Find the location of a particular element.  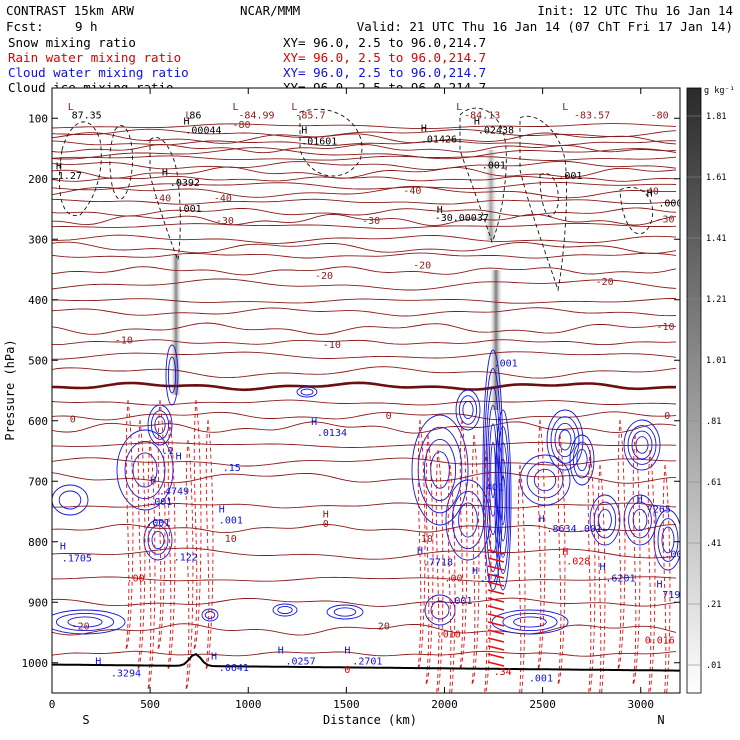

x-axis-left-end: S is located at coordinates (85, 720).